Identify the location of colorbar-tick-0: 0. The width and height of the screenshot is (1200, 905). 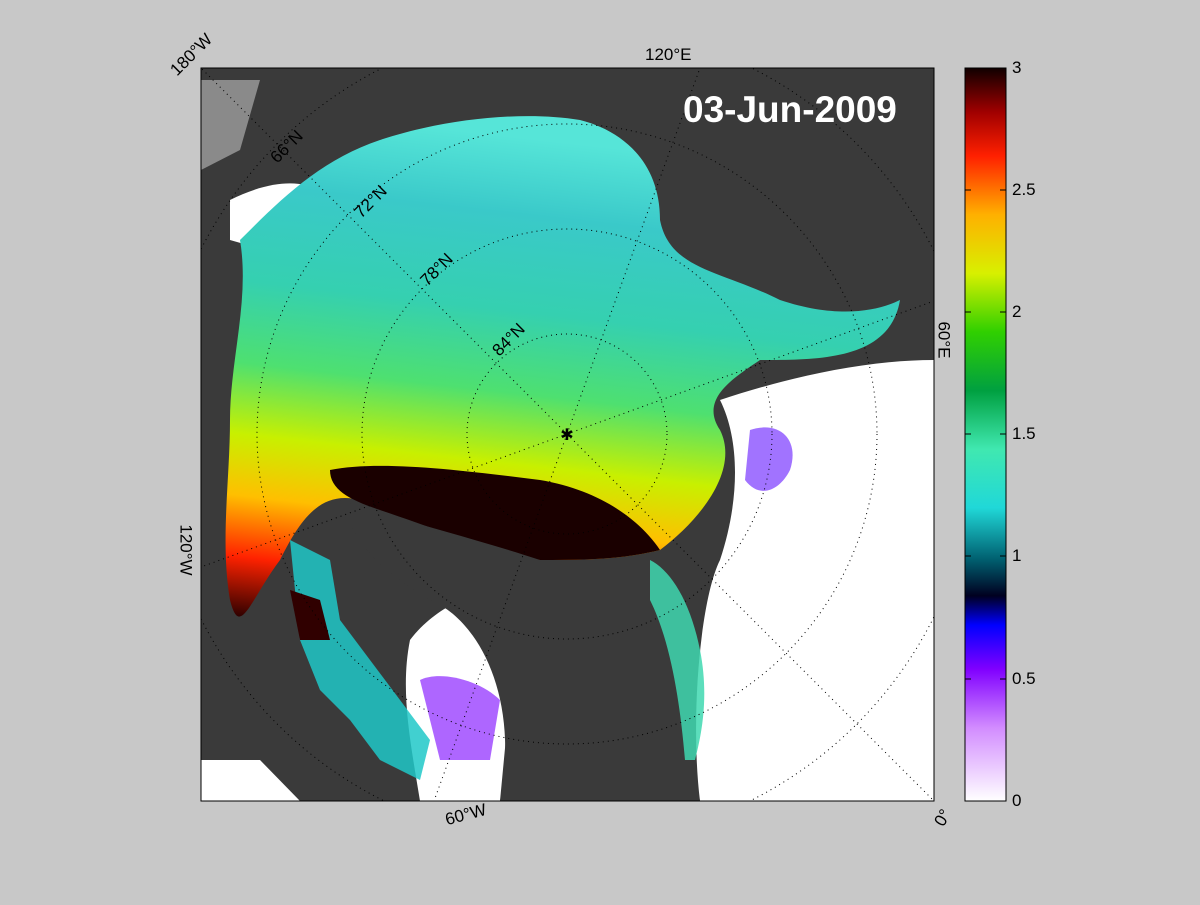
(1017, 800).